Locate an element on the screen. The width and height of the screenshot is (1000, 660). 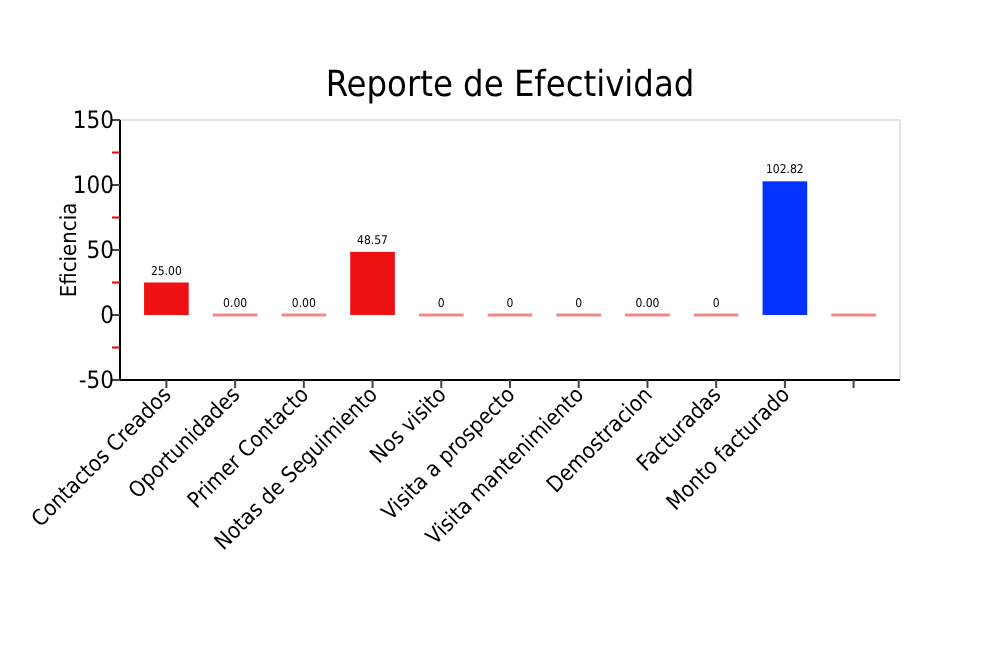
y-tick-label: 100 is located at coordinates (93, 185).